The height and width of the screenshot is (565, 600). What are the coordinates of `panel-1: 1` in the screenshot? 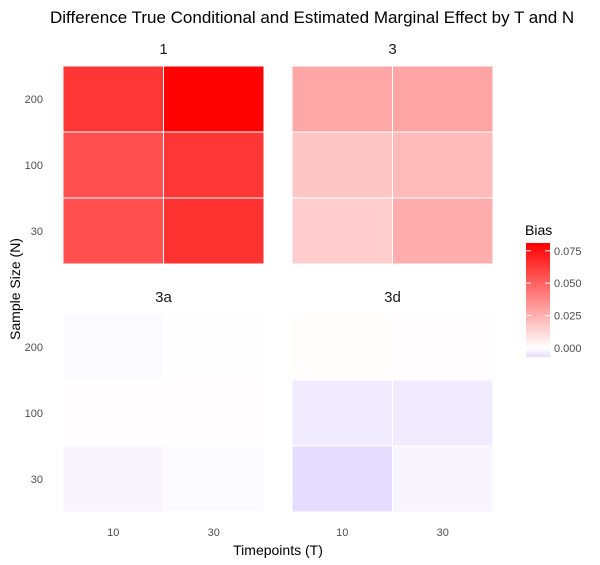 It's located at (163, 153).